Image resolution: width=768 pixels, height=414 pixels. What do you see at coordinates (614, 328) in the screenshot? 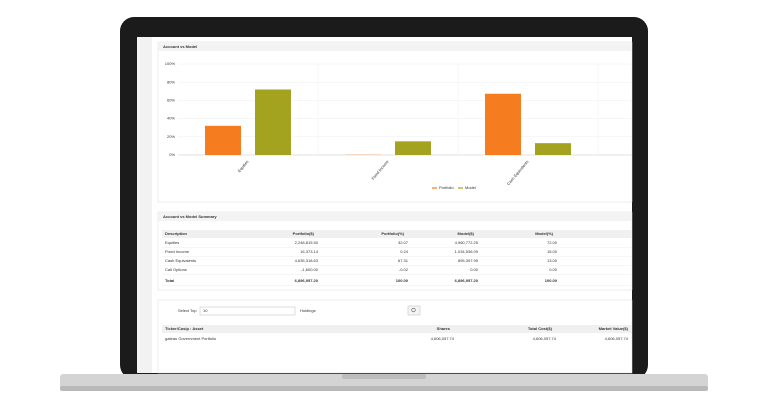
I see `column-header: Market Value($)` at bounding box center [614, 328].